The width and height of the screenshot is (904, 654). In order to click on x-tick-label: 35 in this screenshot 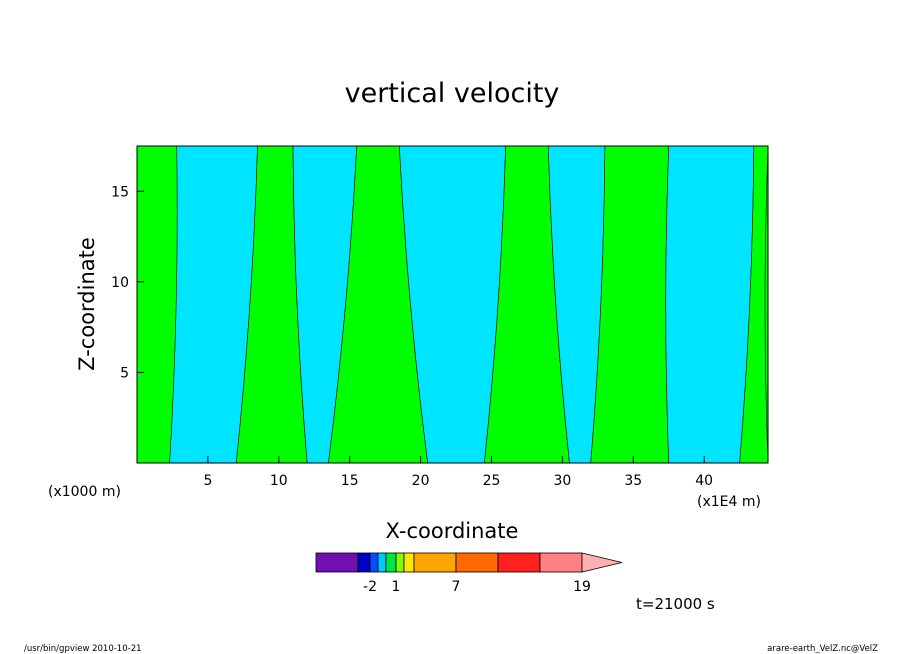, I will do `click(633, 481)`.